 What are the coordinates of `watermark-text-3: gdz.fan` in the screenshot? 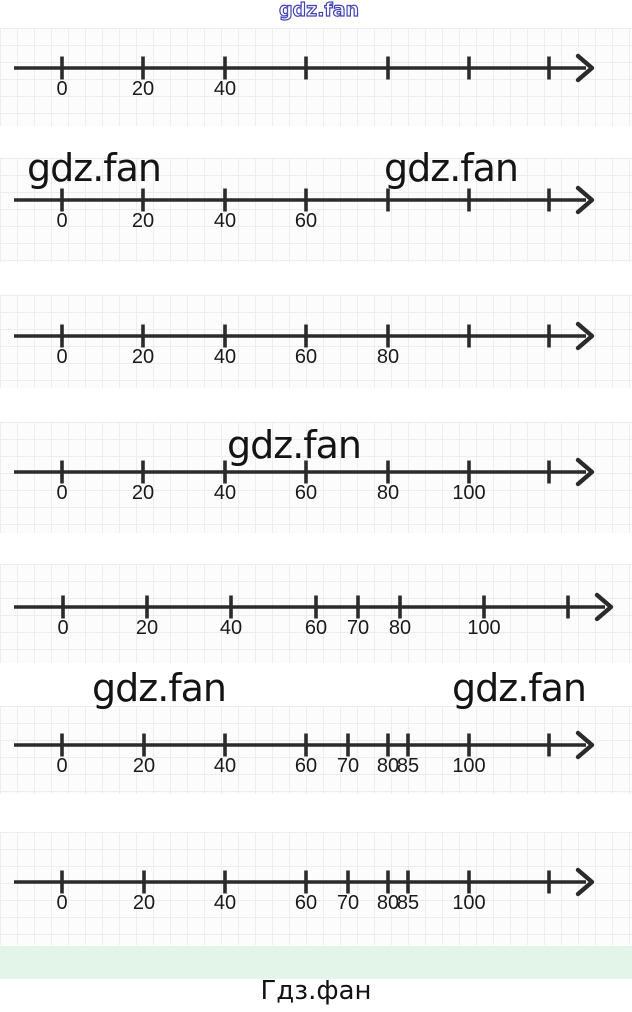 It's located at (294, 445).